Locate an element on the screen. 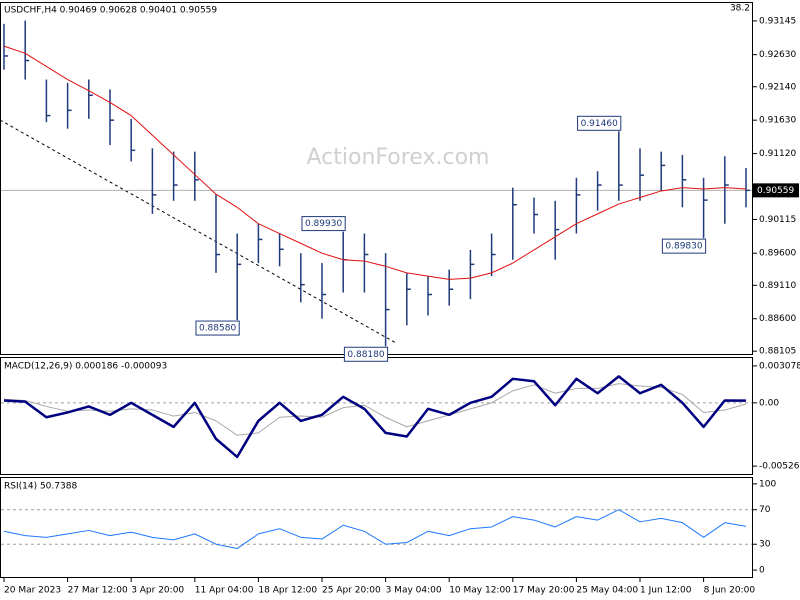  y-tick-label: 0.93145 is located at coordinates (777, 21).